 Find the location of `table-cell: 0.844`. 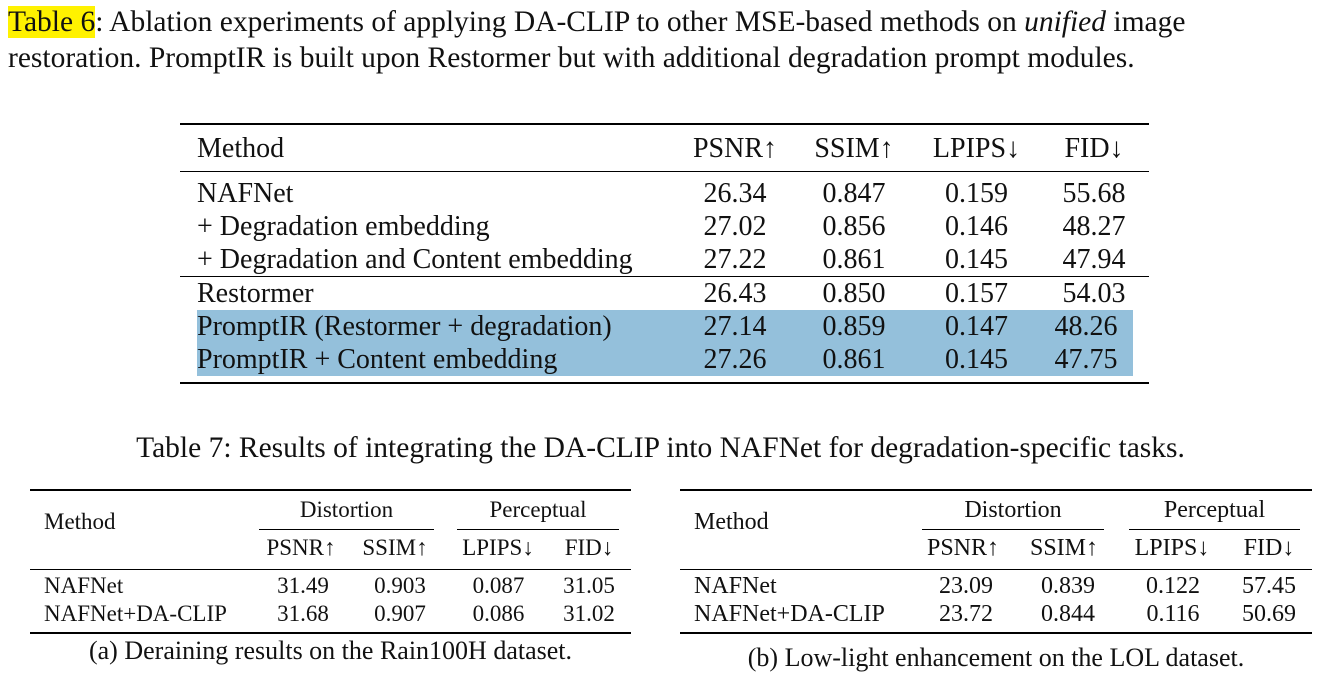

table-cell: 0.844 is located at coordinates (1068, 614).